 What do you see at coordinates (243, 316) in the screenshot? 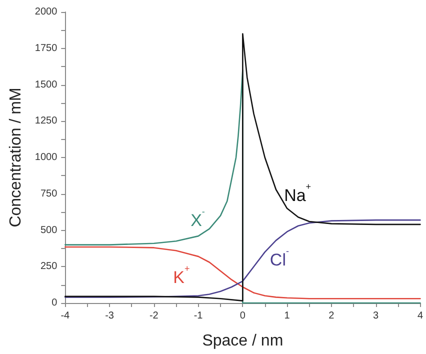
I see `x-tick-label: 0` at bounding box center [243, 316].